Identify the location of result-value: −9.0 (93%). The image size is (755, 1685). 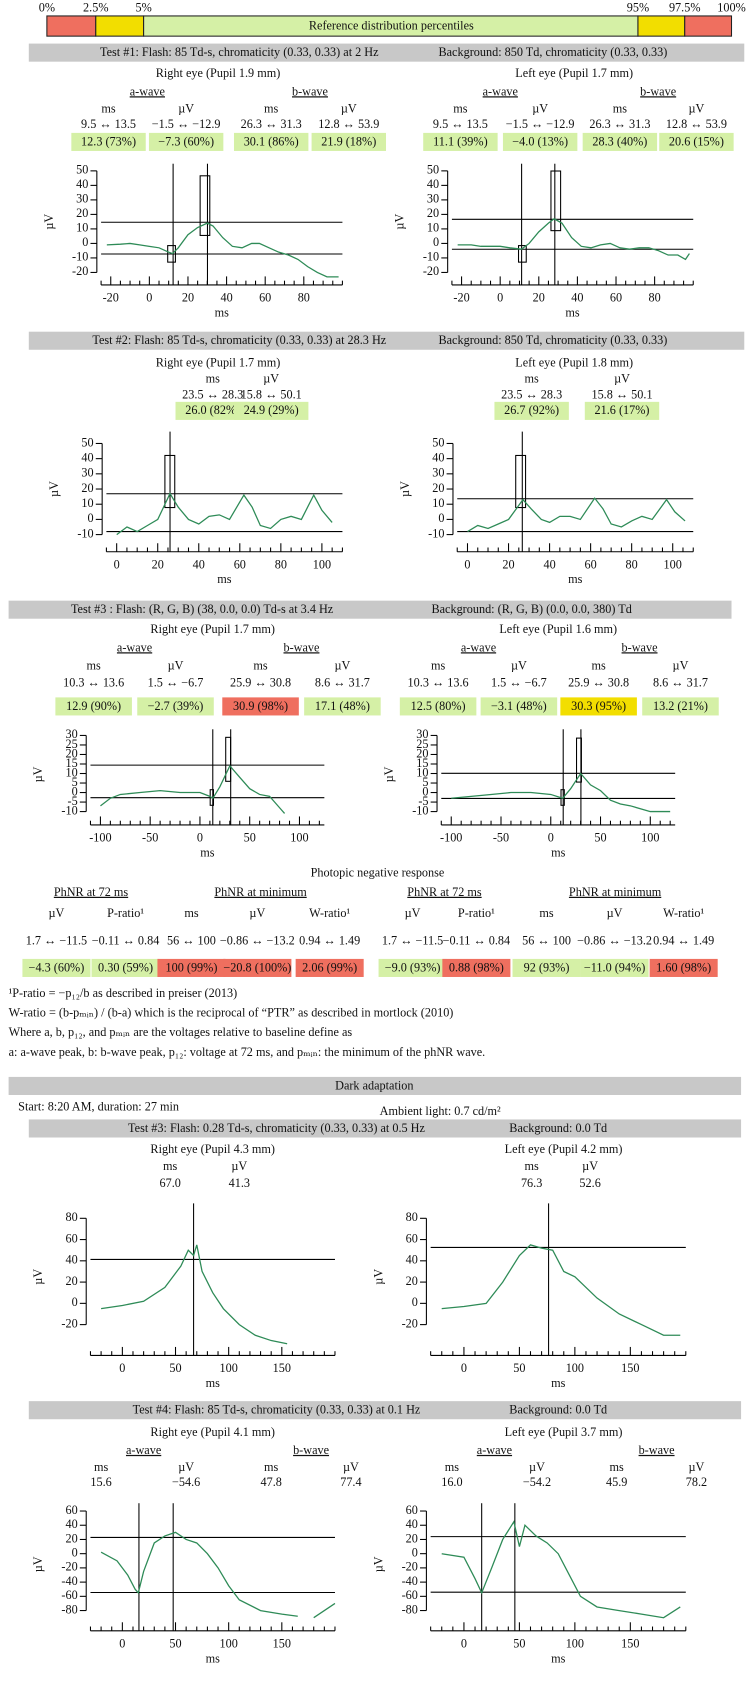
(413, 967).